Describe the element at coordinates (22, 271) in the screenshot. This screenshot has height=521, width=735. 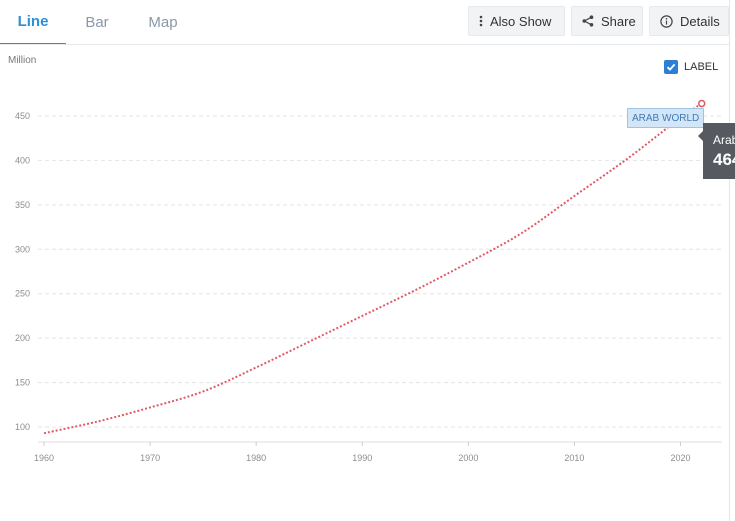
I see `y-tick-labels: 100 150 200 250 300 350 400 450` at that location.